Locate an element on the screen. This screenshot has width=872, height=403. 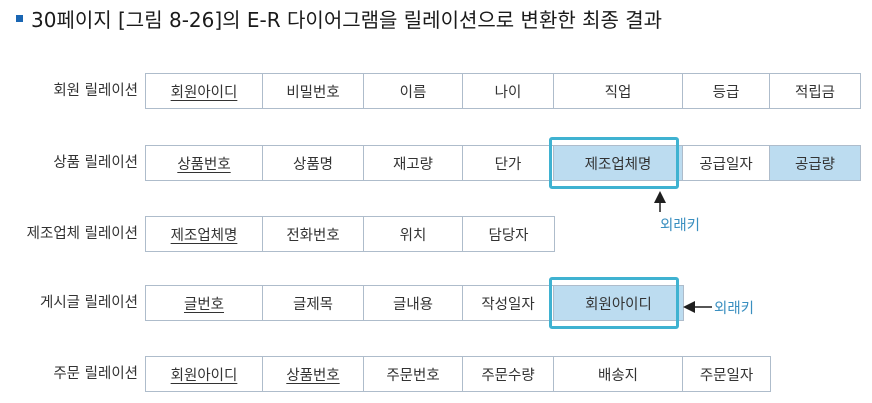
attribute-cell: 재고량 is located at coordinates (413, 163).